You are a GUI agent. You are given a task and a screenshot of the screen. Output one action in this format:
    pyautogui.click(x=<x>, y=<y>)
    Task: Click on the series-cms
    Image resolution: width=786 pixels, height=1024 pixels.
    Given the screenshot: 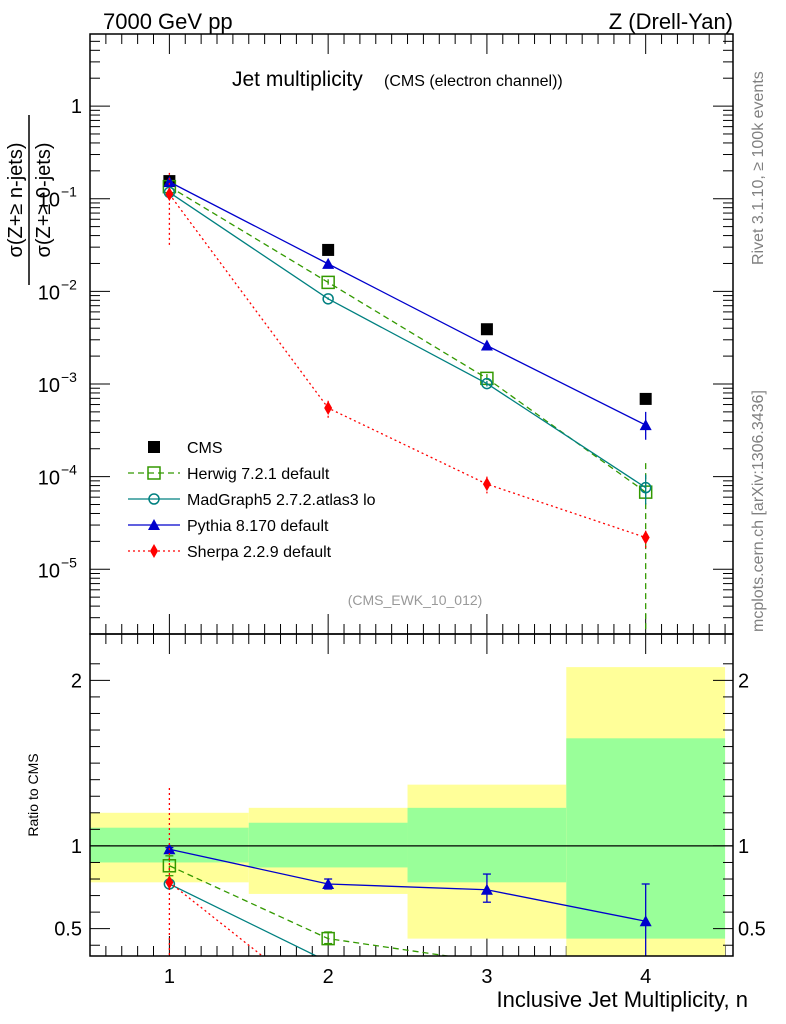 What is the action you would take?
    pyautogui.click(x=407, y=290)
    